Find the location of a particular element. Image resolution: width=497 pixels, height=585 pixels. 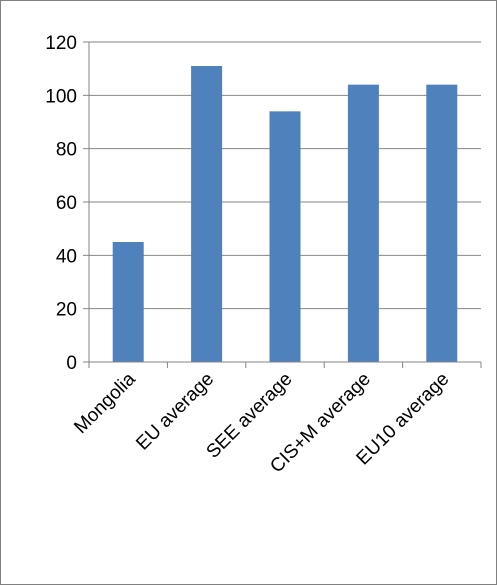

y-tick-labels: 0 20 40 60 80 100 120 is located at coordinates (67, 203).